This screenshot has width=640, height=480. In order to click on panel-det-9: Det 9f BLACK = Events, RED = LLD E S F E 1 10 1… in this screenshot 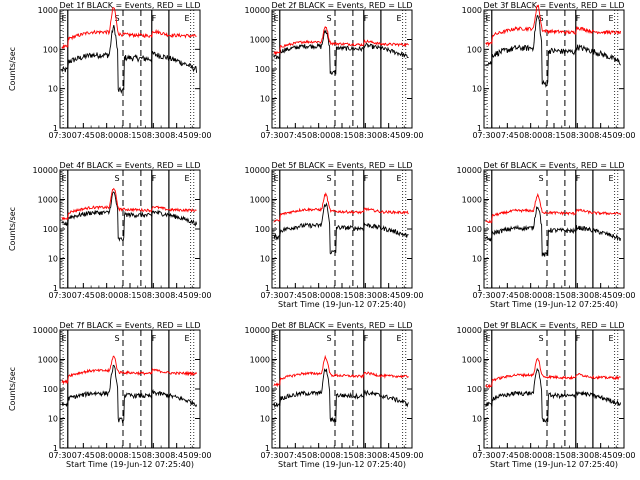, I will do `click(546, 395)`.